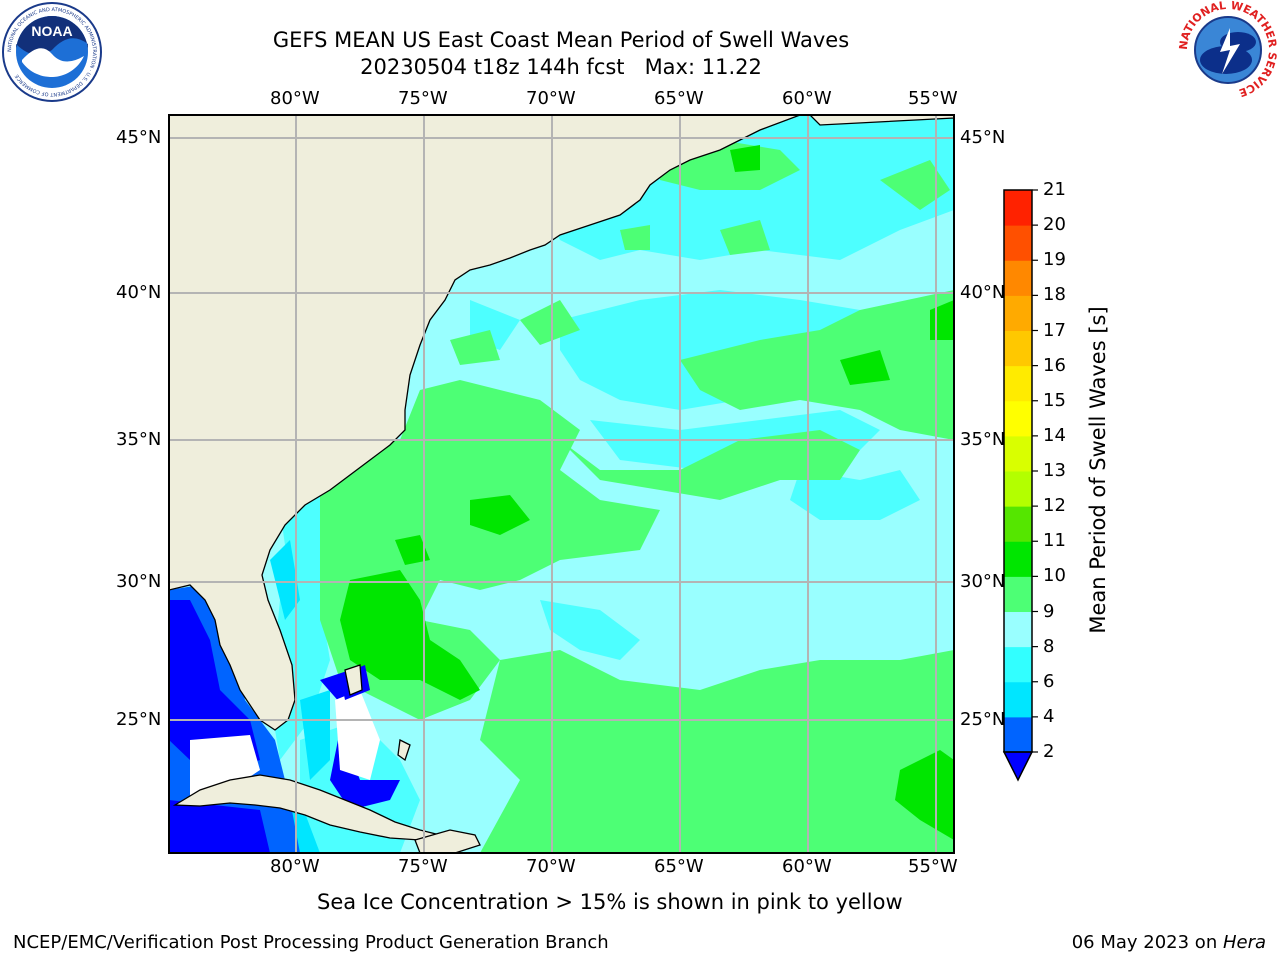  Describe the element at coordinates (1054, 295) in the screenshot. I see `colorbar-tick-label: 18` at that location.